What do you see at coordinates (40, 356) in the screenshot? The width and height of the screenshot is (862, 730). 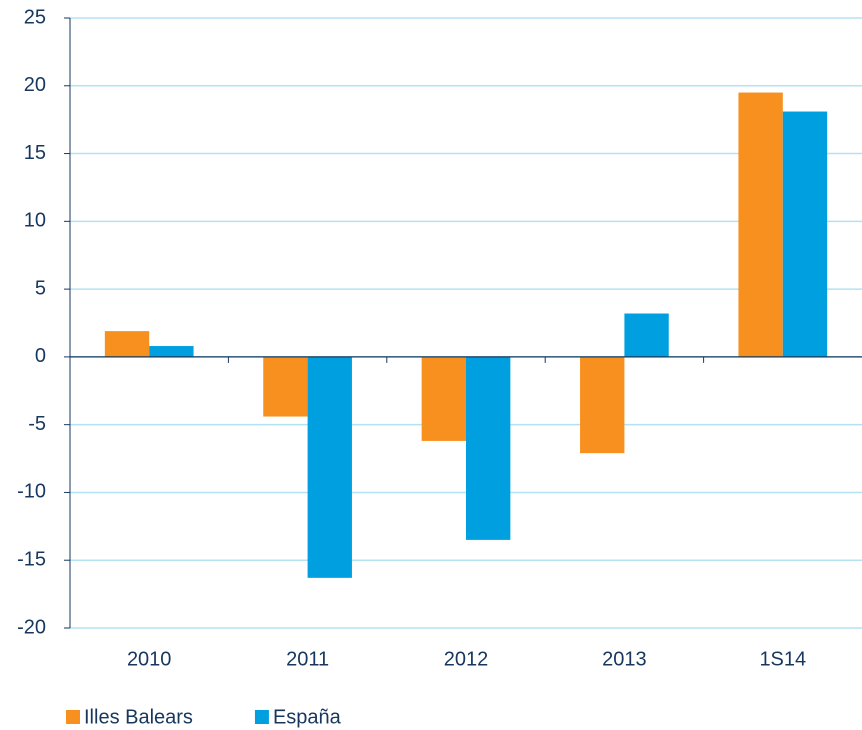 I see `y-tick-label: 0` at bounding box center [40, 356].